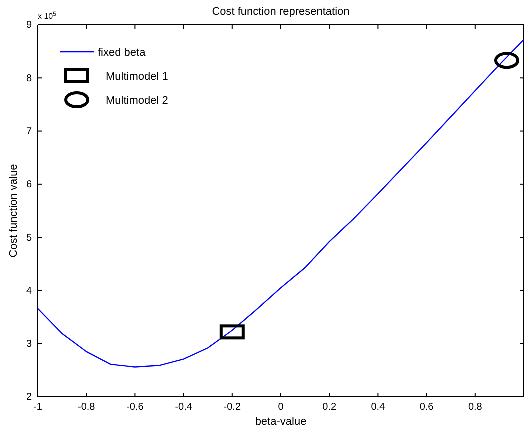  What do you see at coordinates (87, 408) in the screenshot?
I see `x-tick-label: -0.8` at bounding box center [87, 408].